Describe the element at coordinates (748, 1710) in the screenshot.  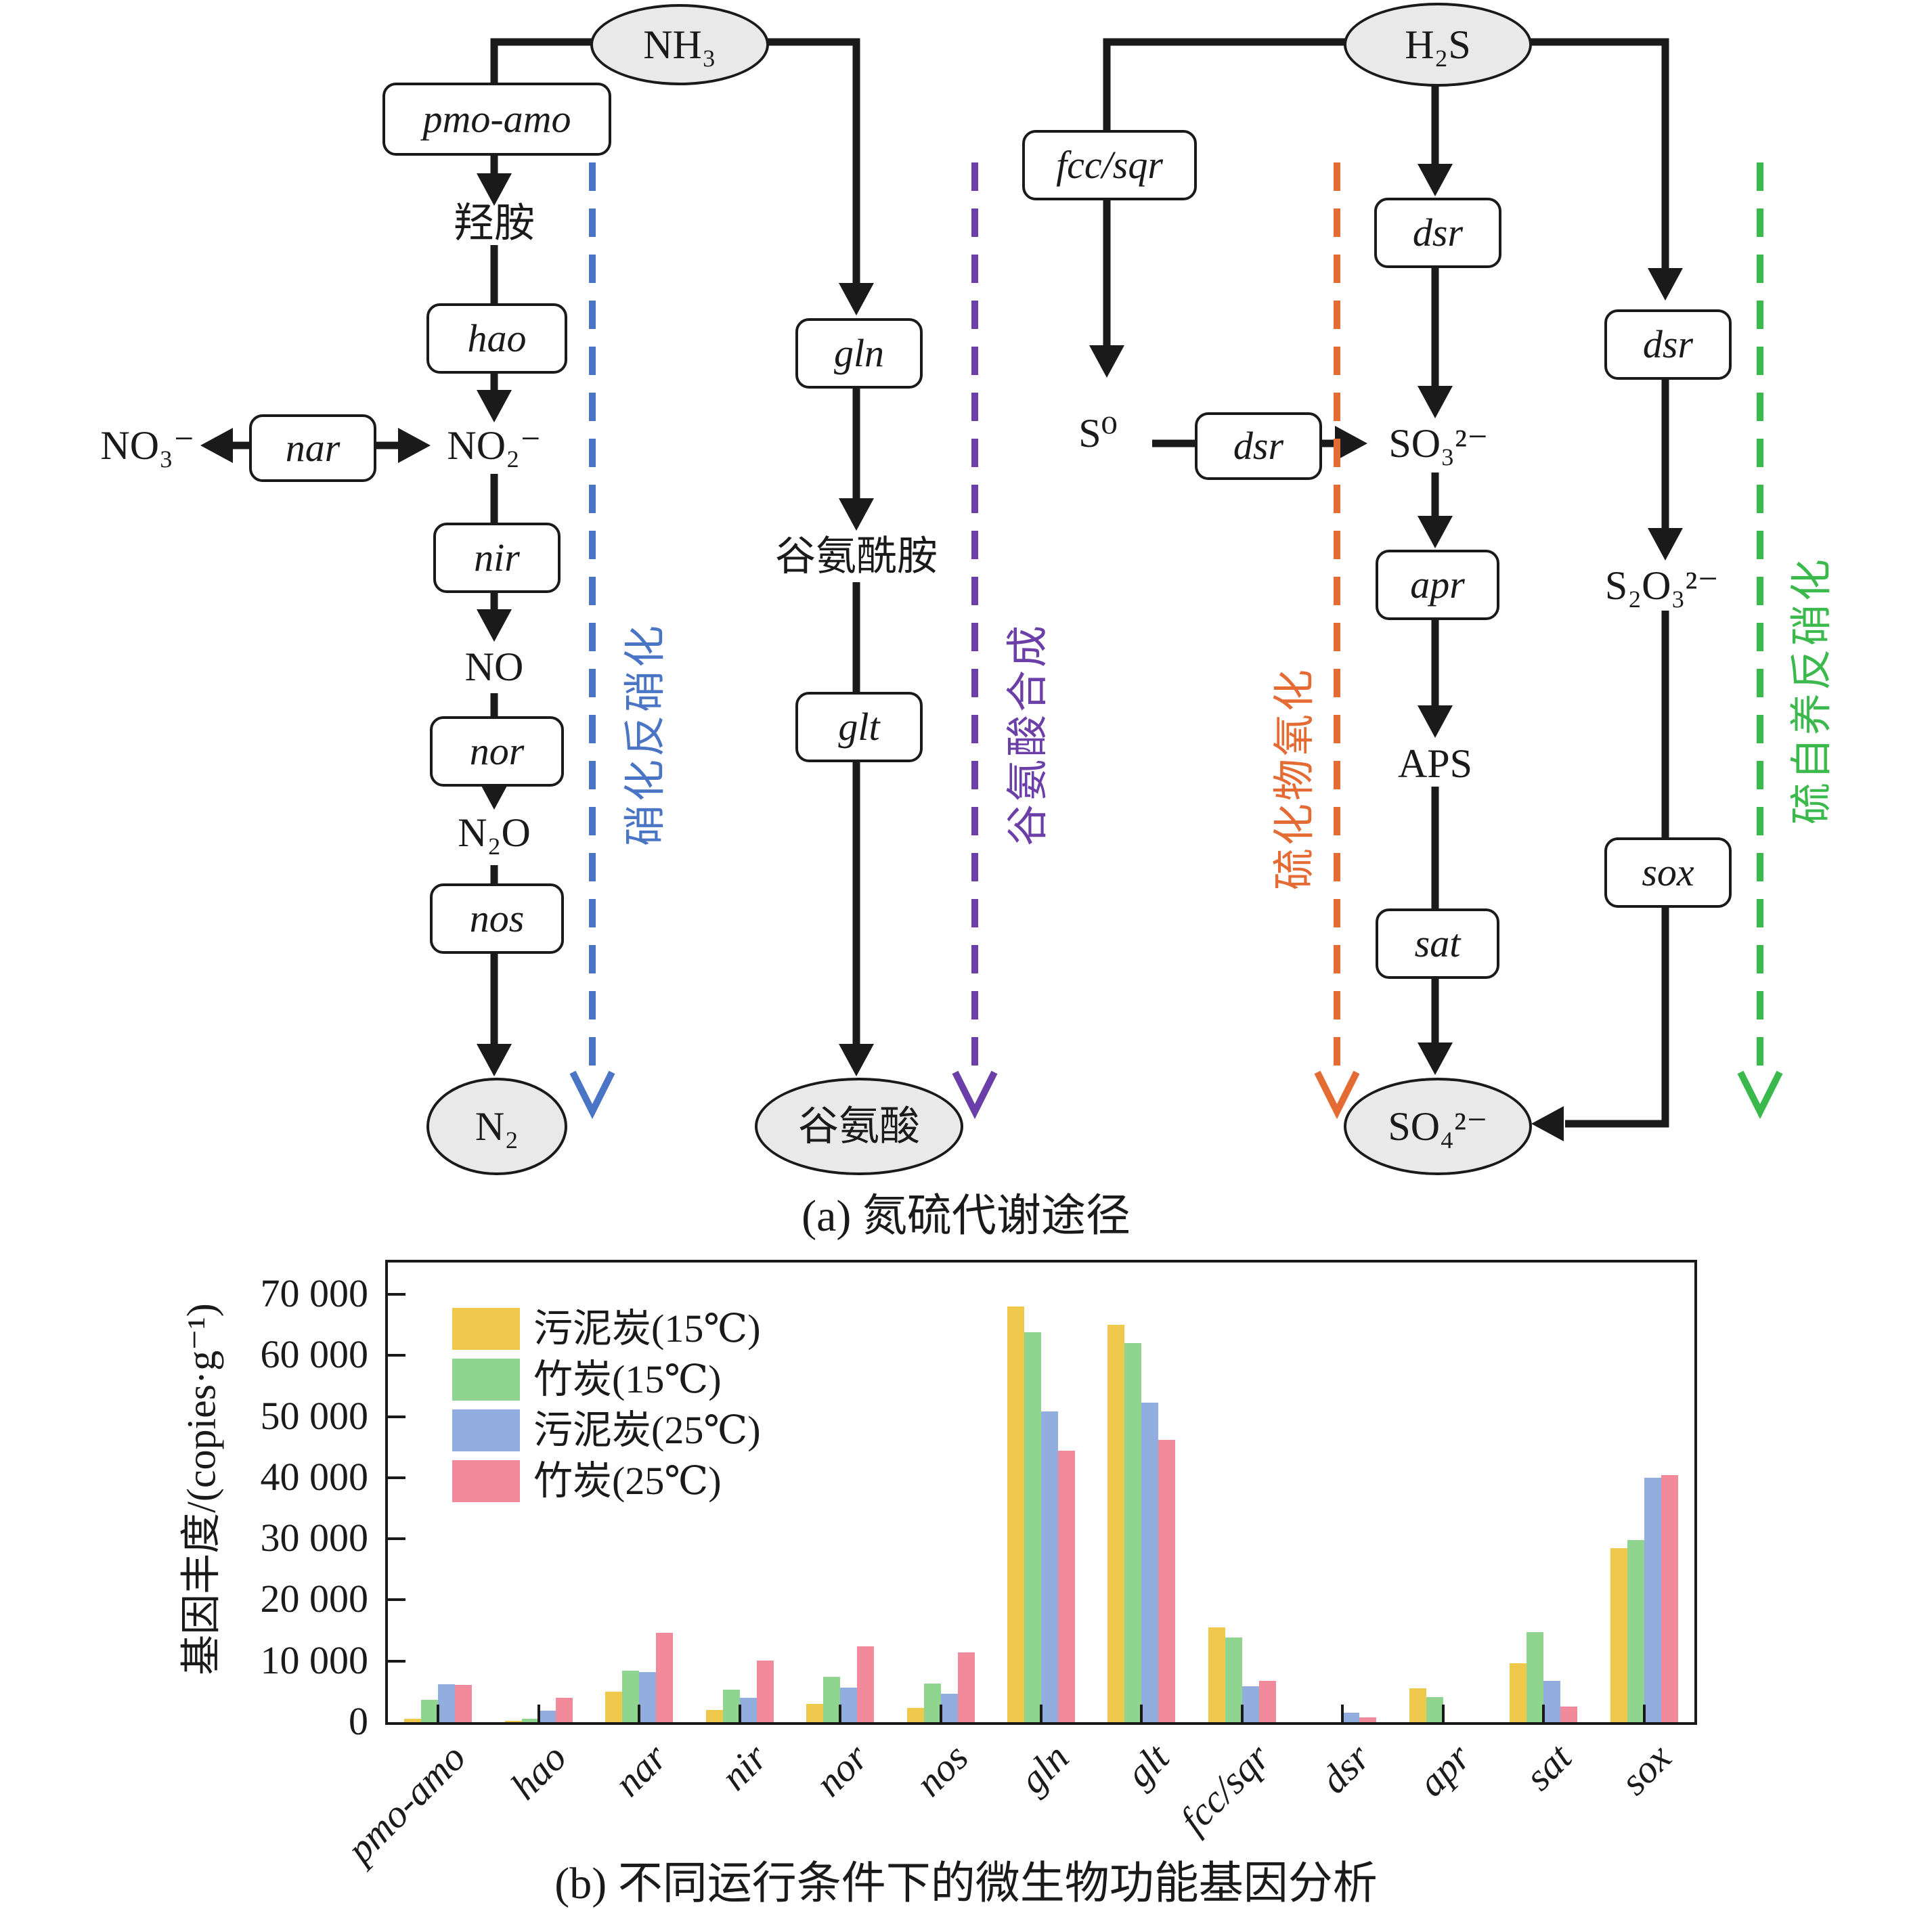
I see `bar-nir-污泥炭(25℃)` at that location.